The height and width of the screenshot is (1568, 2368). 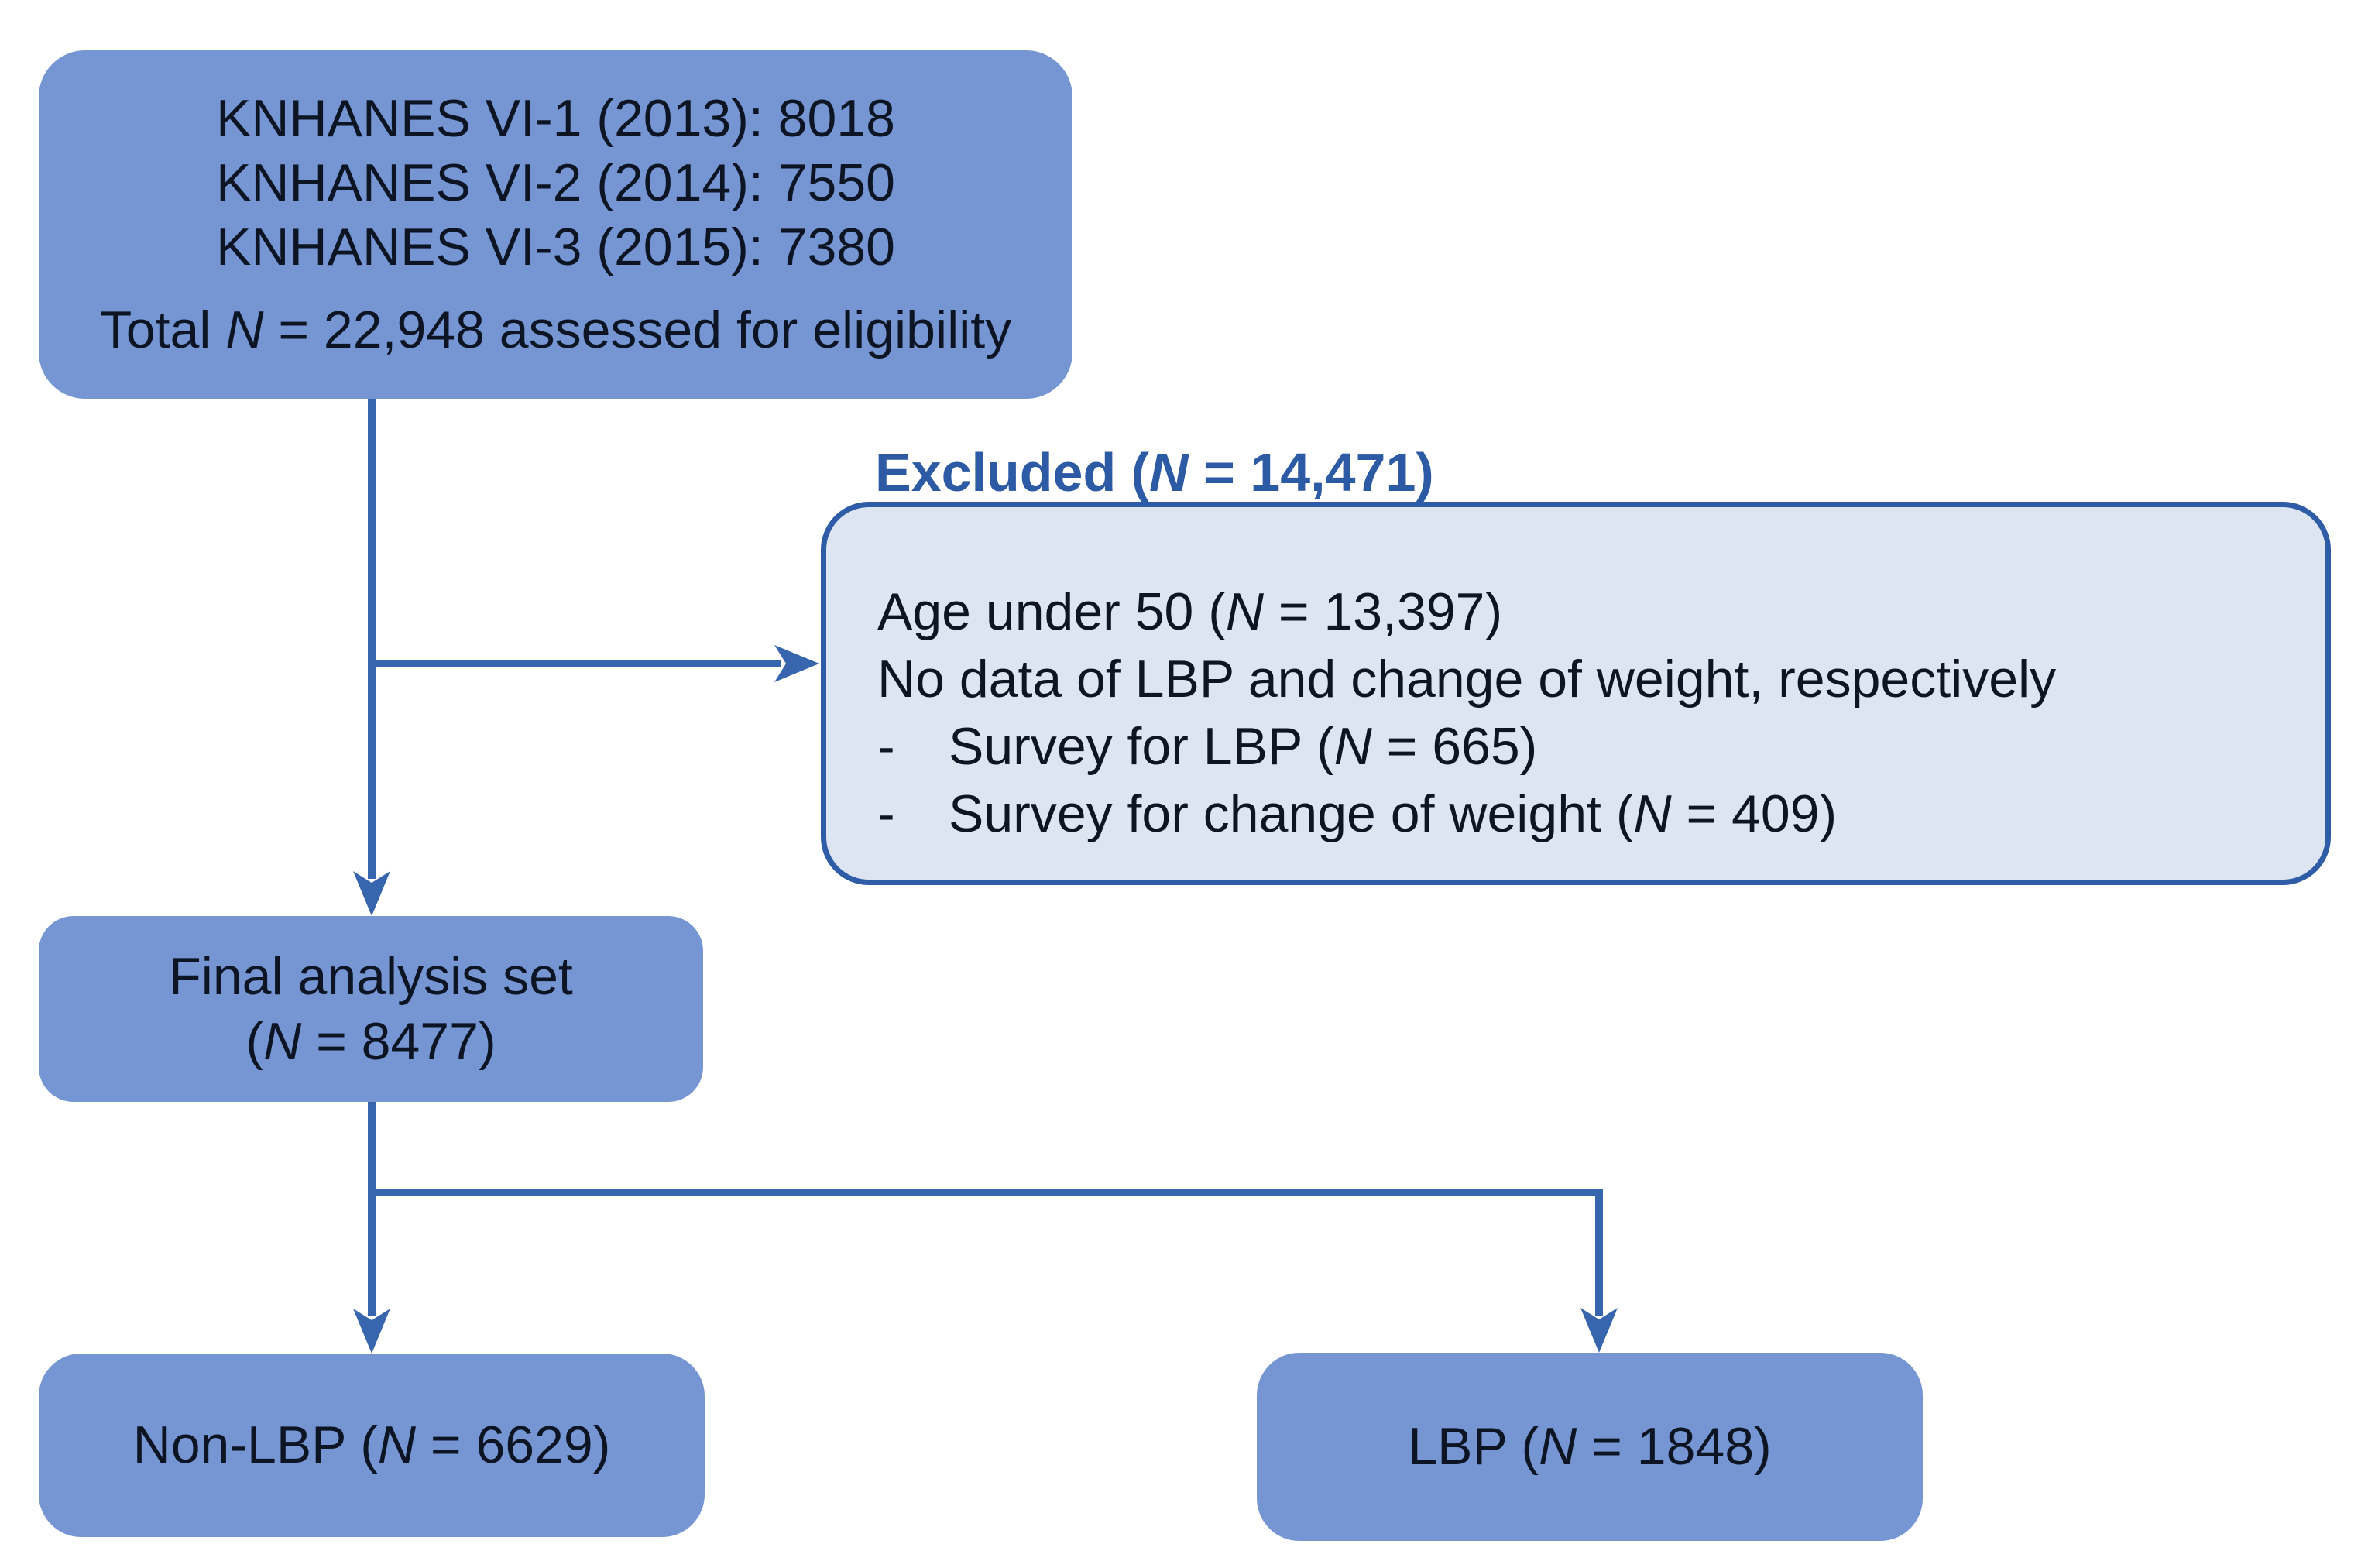 What do you see at coordinates (1154, 472) in the screenshot?
I see `excluded-label: Excluded (N = 14,471)` at bounding box center [1154, 472].